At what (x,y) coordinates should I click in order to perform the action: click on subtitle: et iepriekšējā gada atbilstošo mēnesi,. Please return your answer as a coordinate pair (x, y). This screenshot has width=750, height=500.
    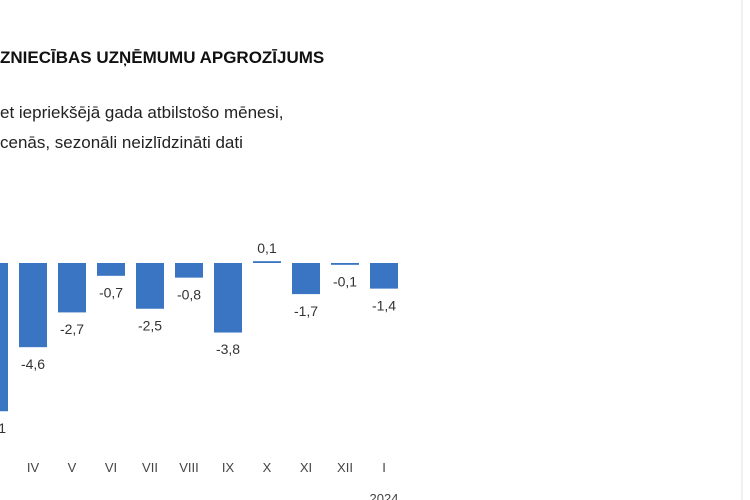
    Looking at the image, I should click on (142, 112).